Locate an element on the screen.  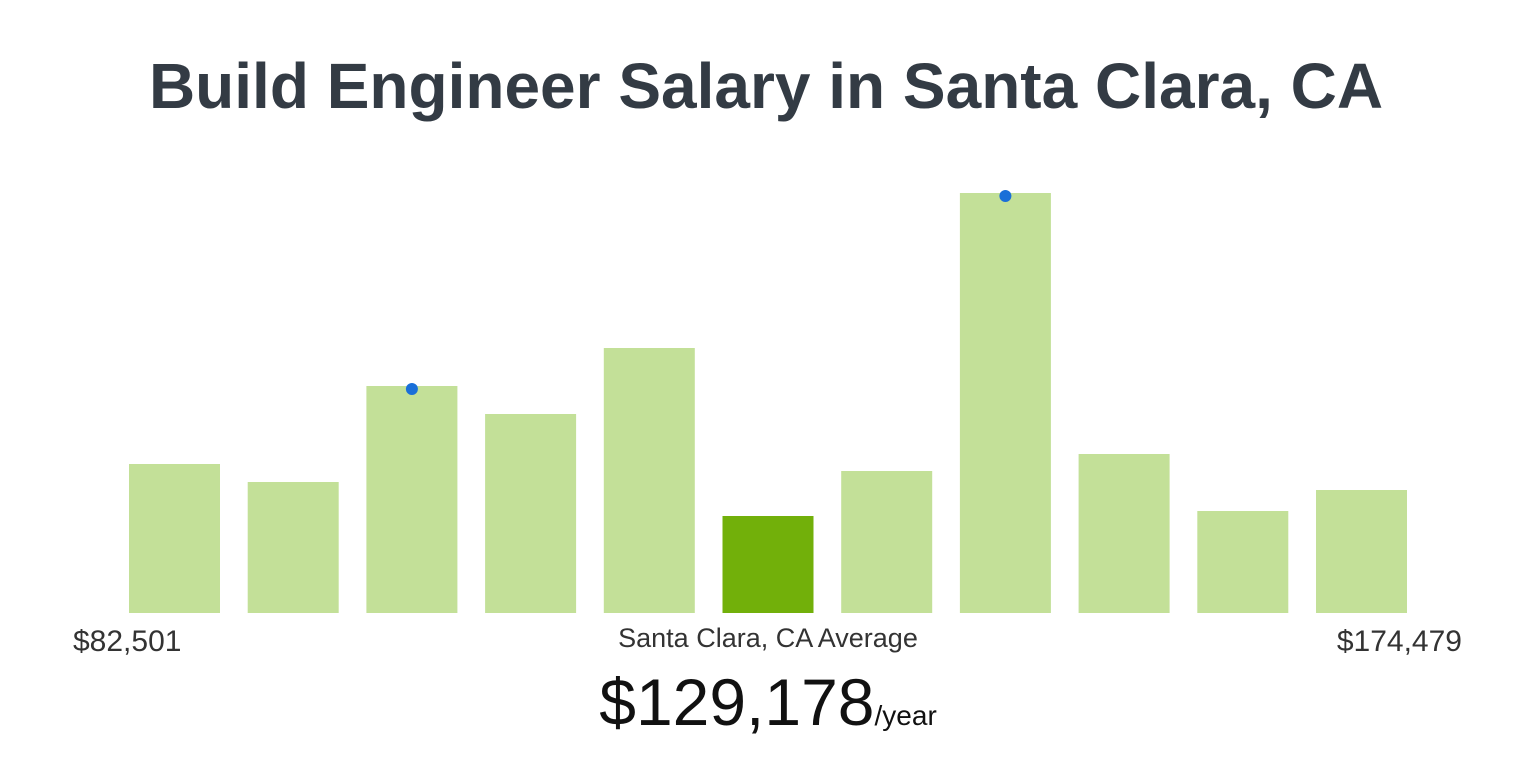
average-caption: Santa Clara, CA Average is located at coordinates (768, 638).